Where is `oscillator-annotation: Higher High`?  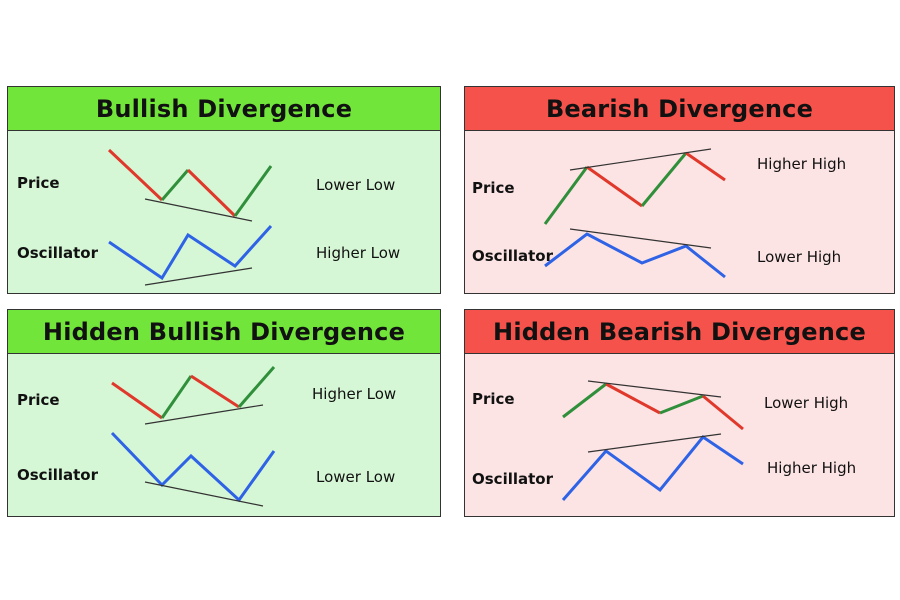
oscillator-annotation: Higher High is located at coordinates (812, 468).